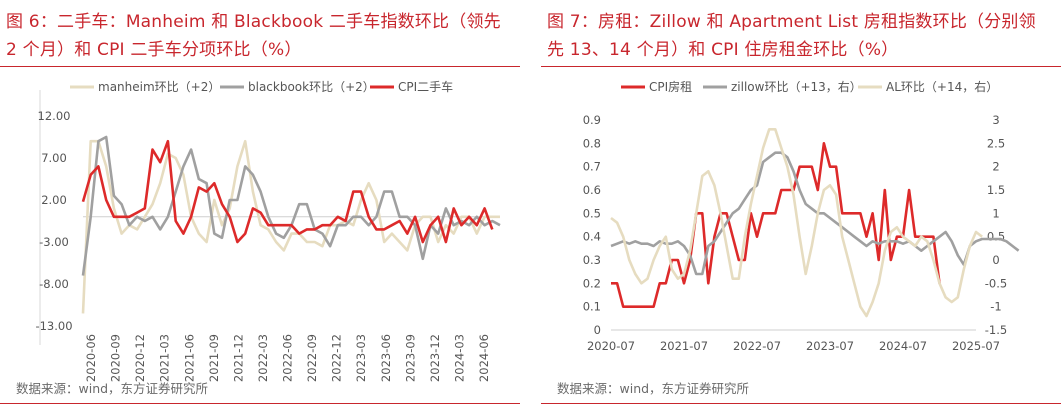  Describe the element at coordinates (830, 346) in the screenshot. I see `x-tick-label: 2023-07` at that location.